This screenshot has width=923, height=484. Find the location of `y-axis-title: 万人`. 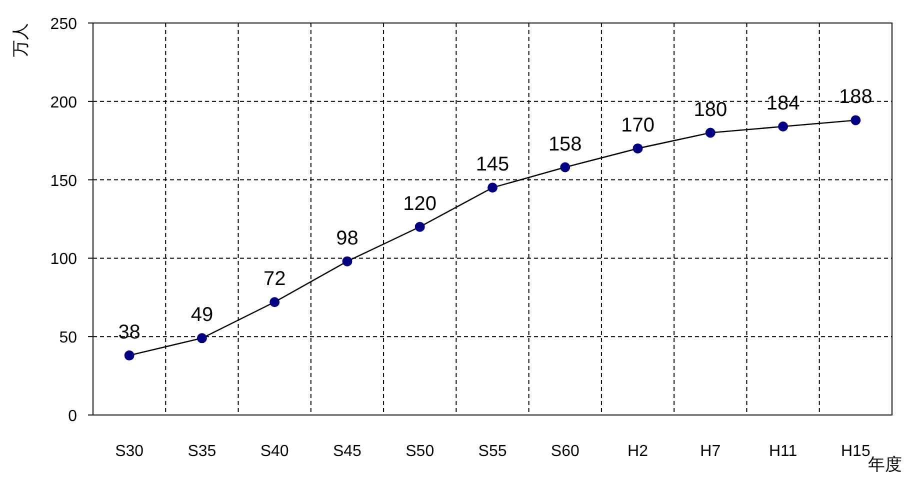

y-axis-title: 万人 is located at coordinates (20, 40).